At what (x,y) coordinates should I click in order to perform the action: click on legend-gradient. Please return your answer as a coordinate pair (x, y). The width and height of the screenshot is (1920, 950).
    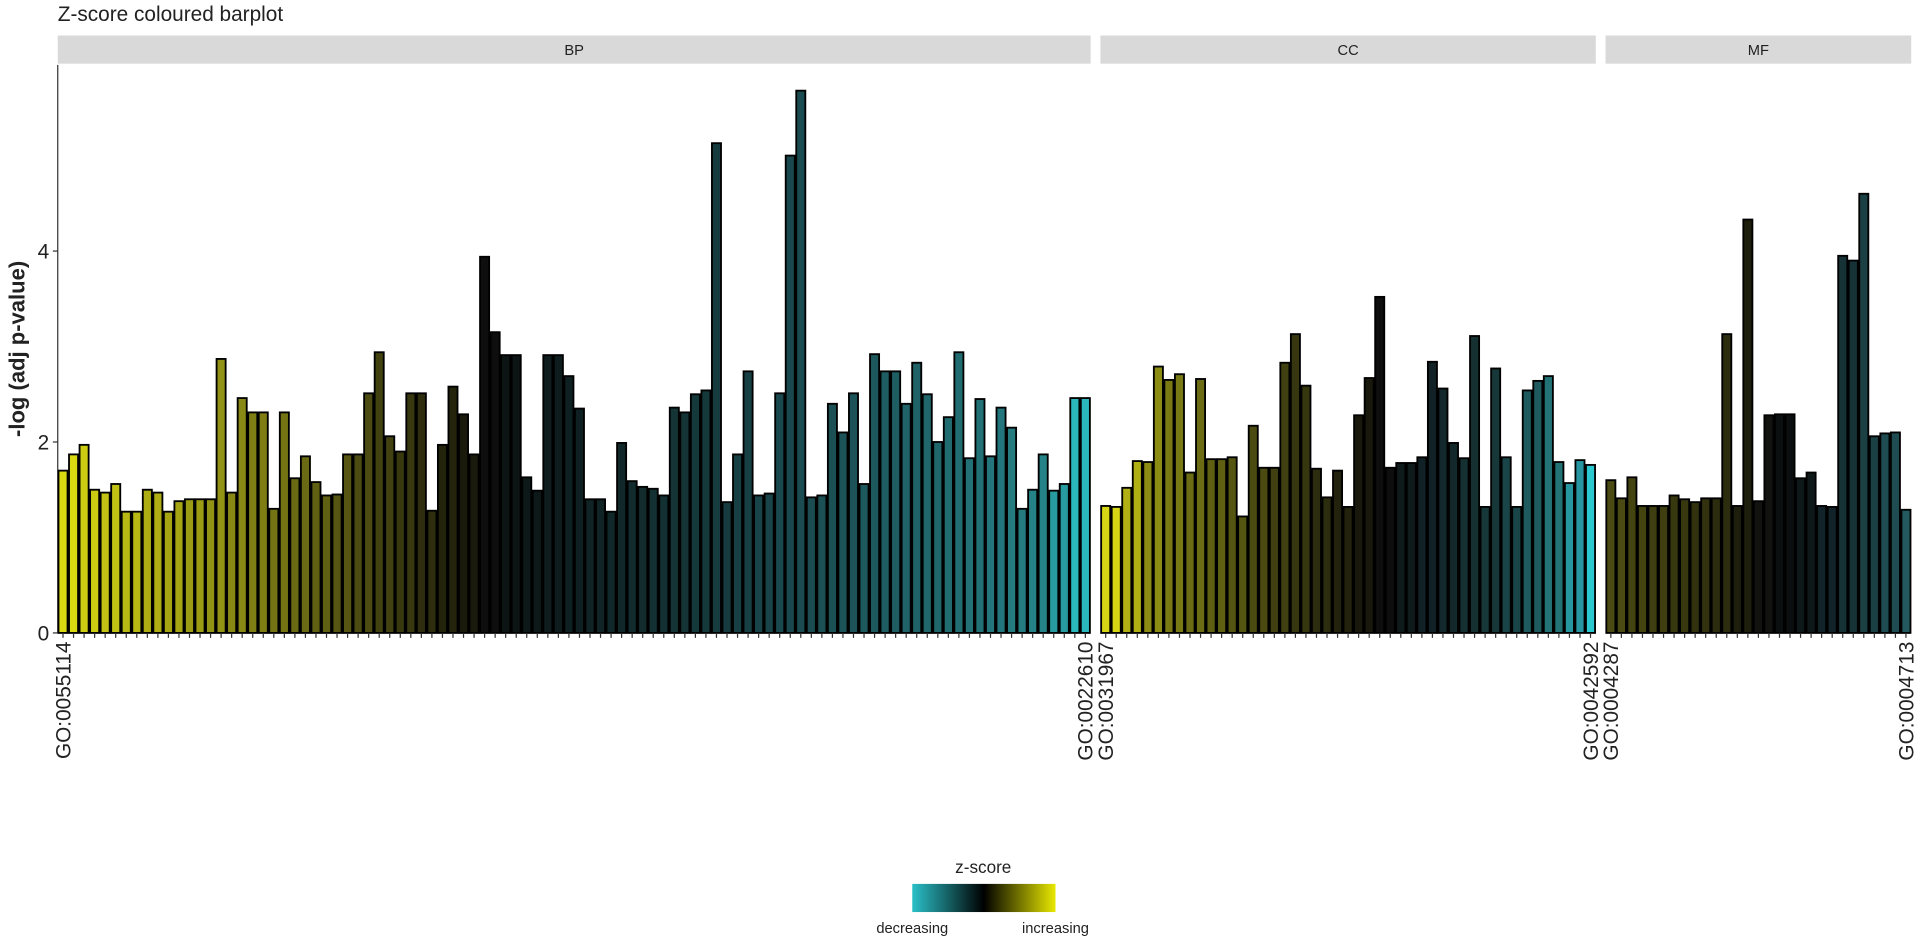
    Looking at the image, I should click on (984, 898).